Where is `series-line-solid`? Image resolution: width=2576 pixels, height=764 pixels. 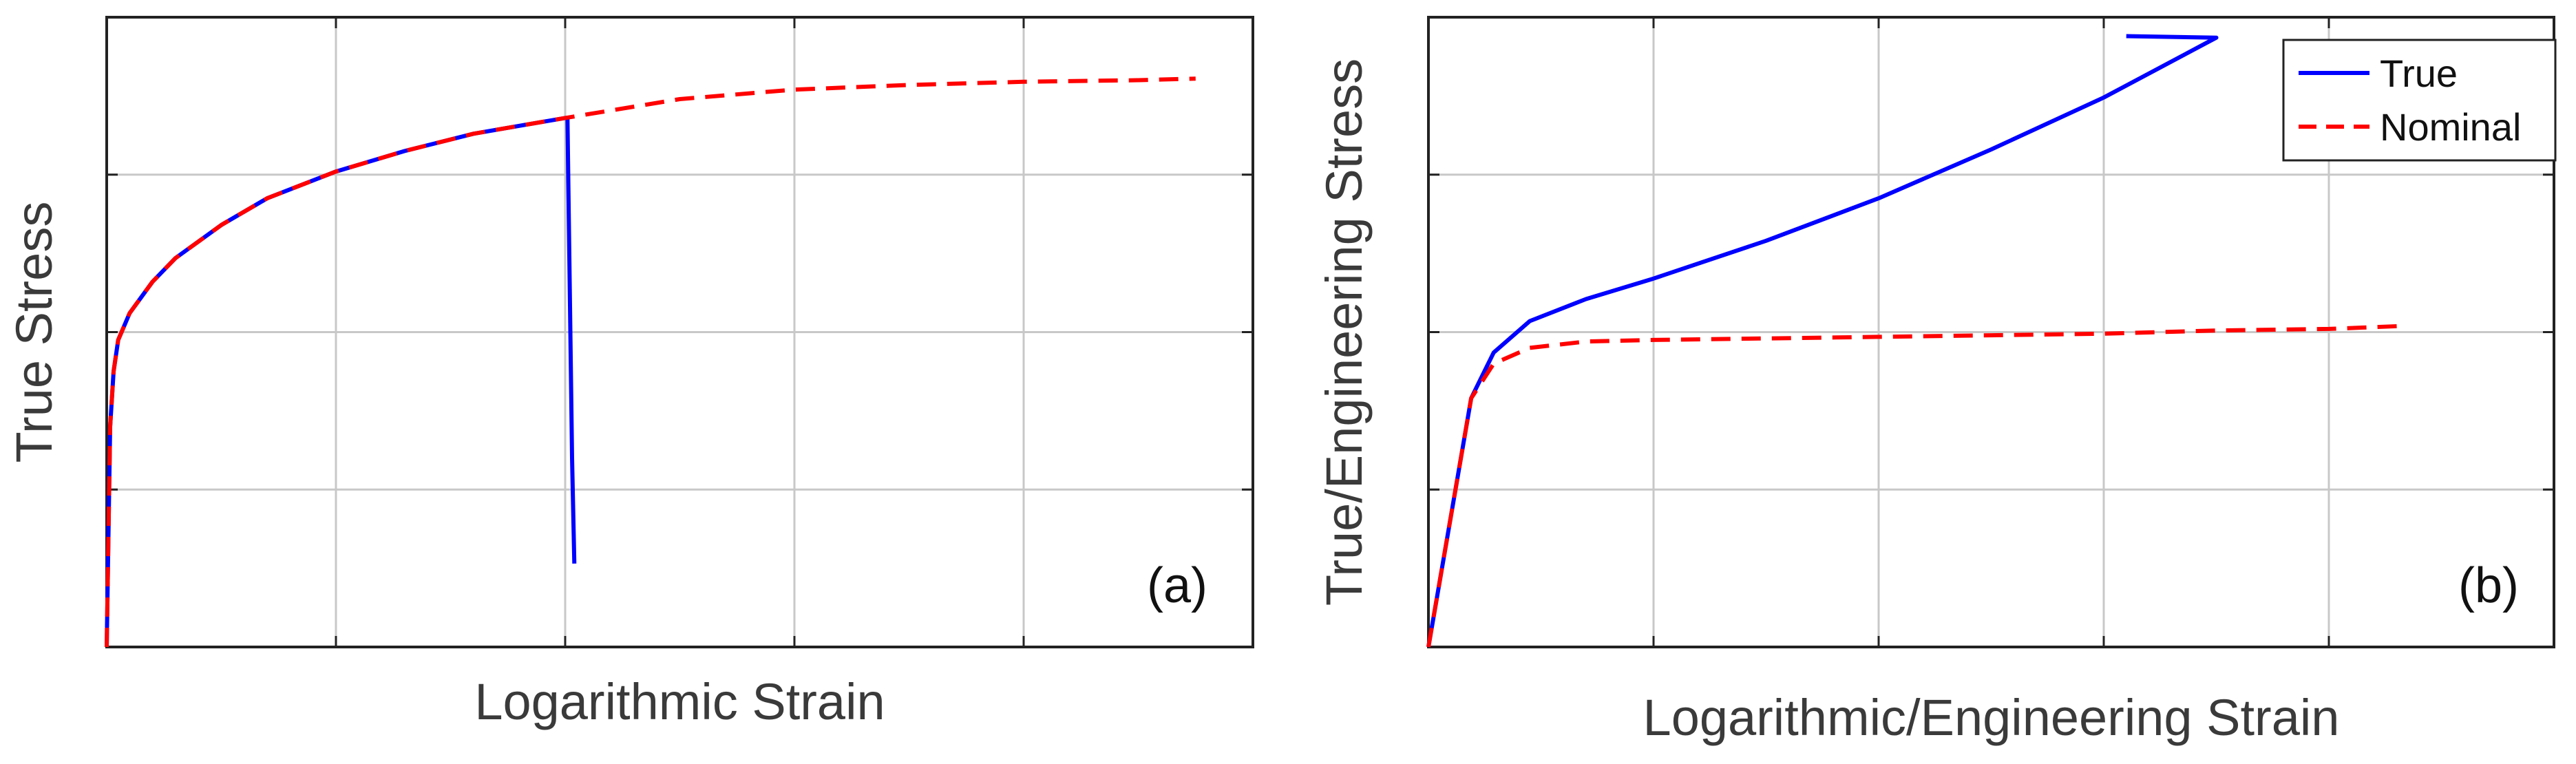 series-line-solid is located at coordinates (341, 382).